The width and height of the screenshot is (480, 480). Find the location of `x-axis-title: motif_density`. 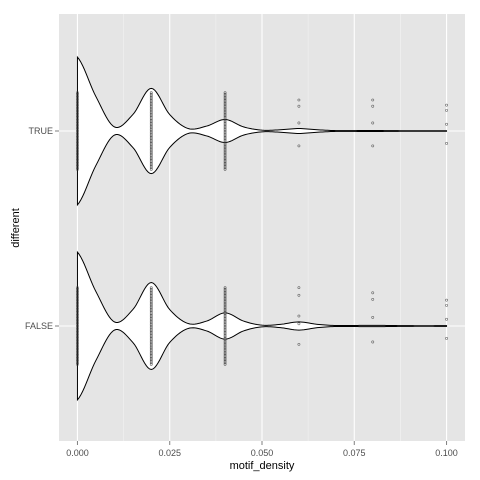

x-axis-title: motif_density is located at coordinates (262, 466).